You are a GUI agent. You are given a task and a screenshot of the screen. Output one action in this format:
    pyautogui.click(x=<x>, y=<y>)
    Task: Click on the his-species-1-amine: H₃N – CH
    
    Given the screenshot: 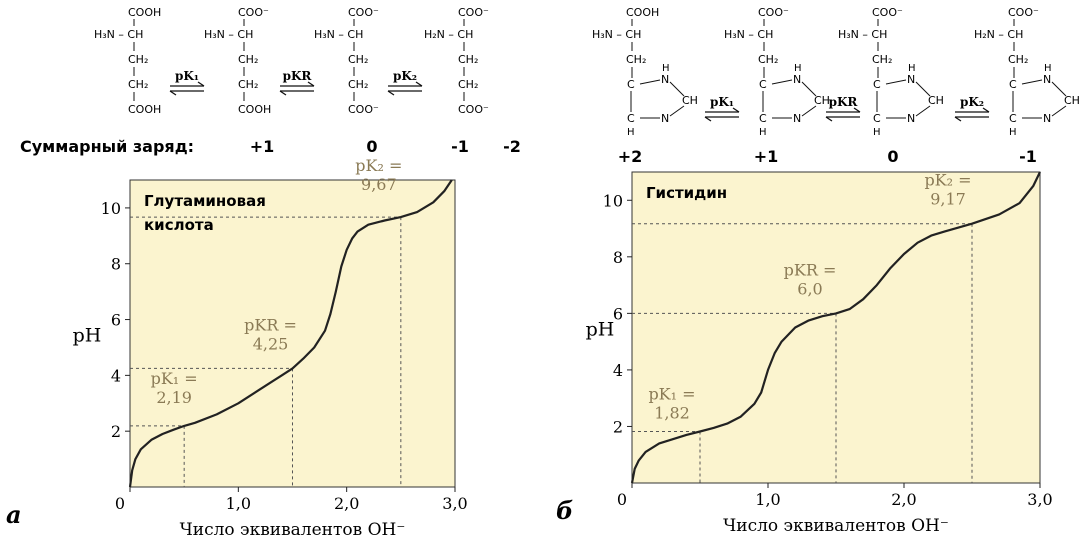 What is the action you would take?
    pyautogui.click(x=616, y=34)
    